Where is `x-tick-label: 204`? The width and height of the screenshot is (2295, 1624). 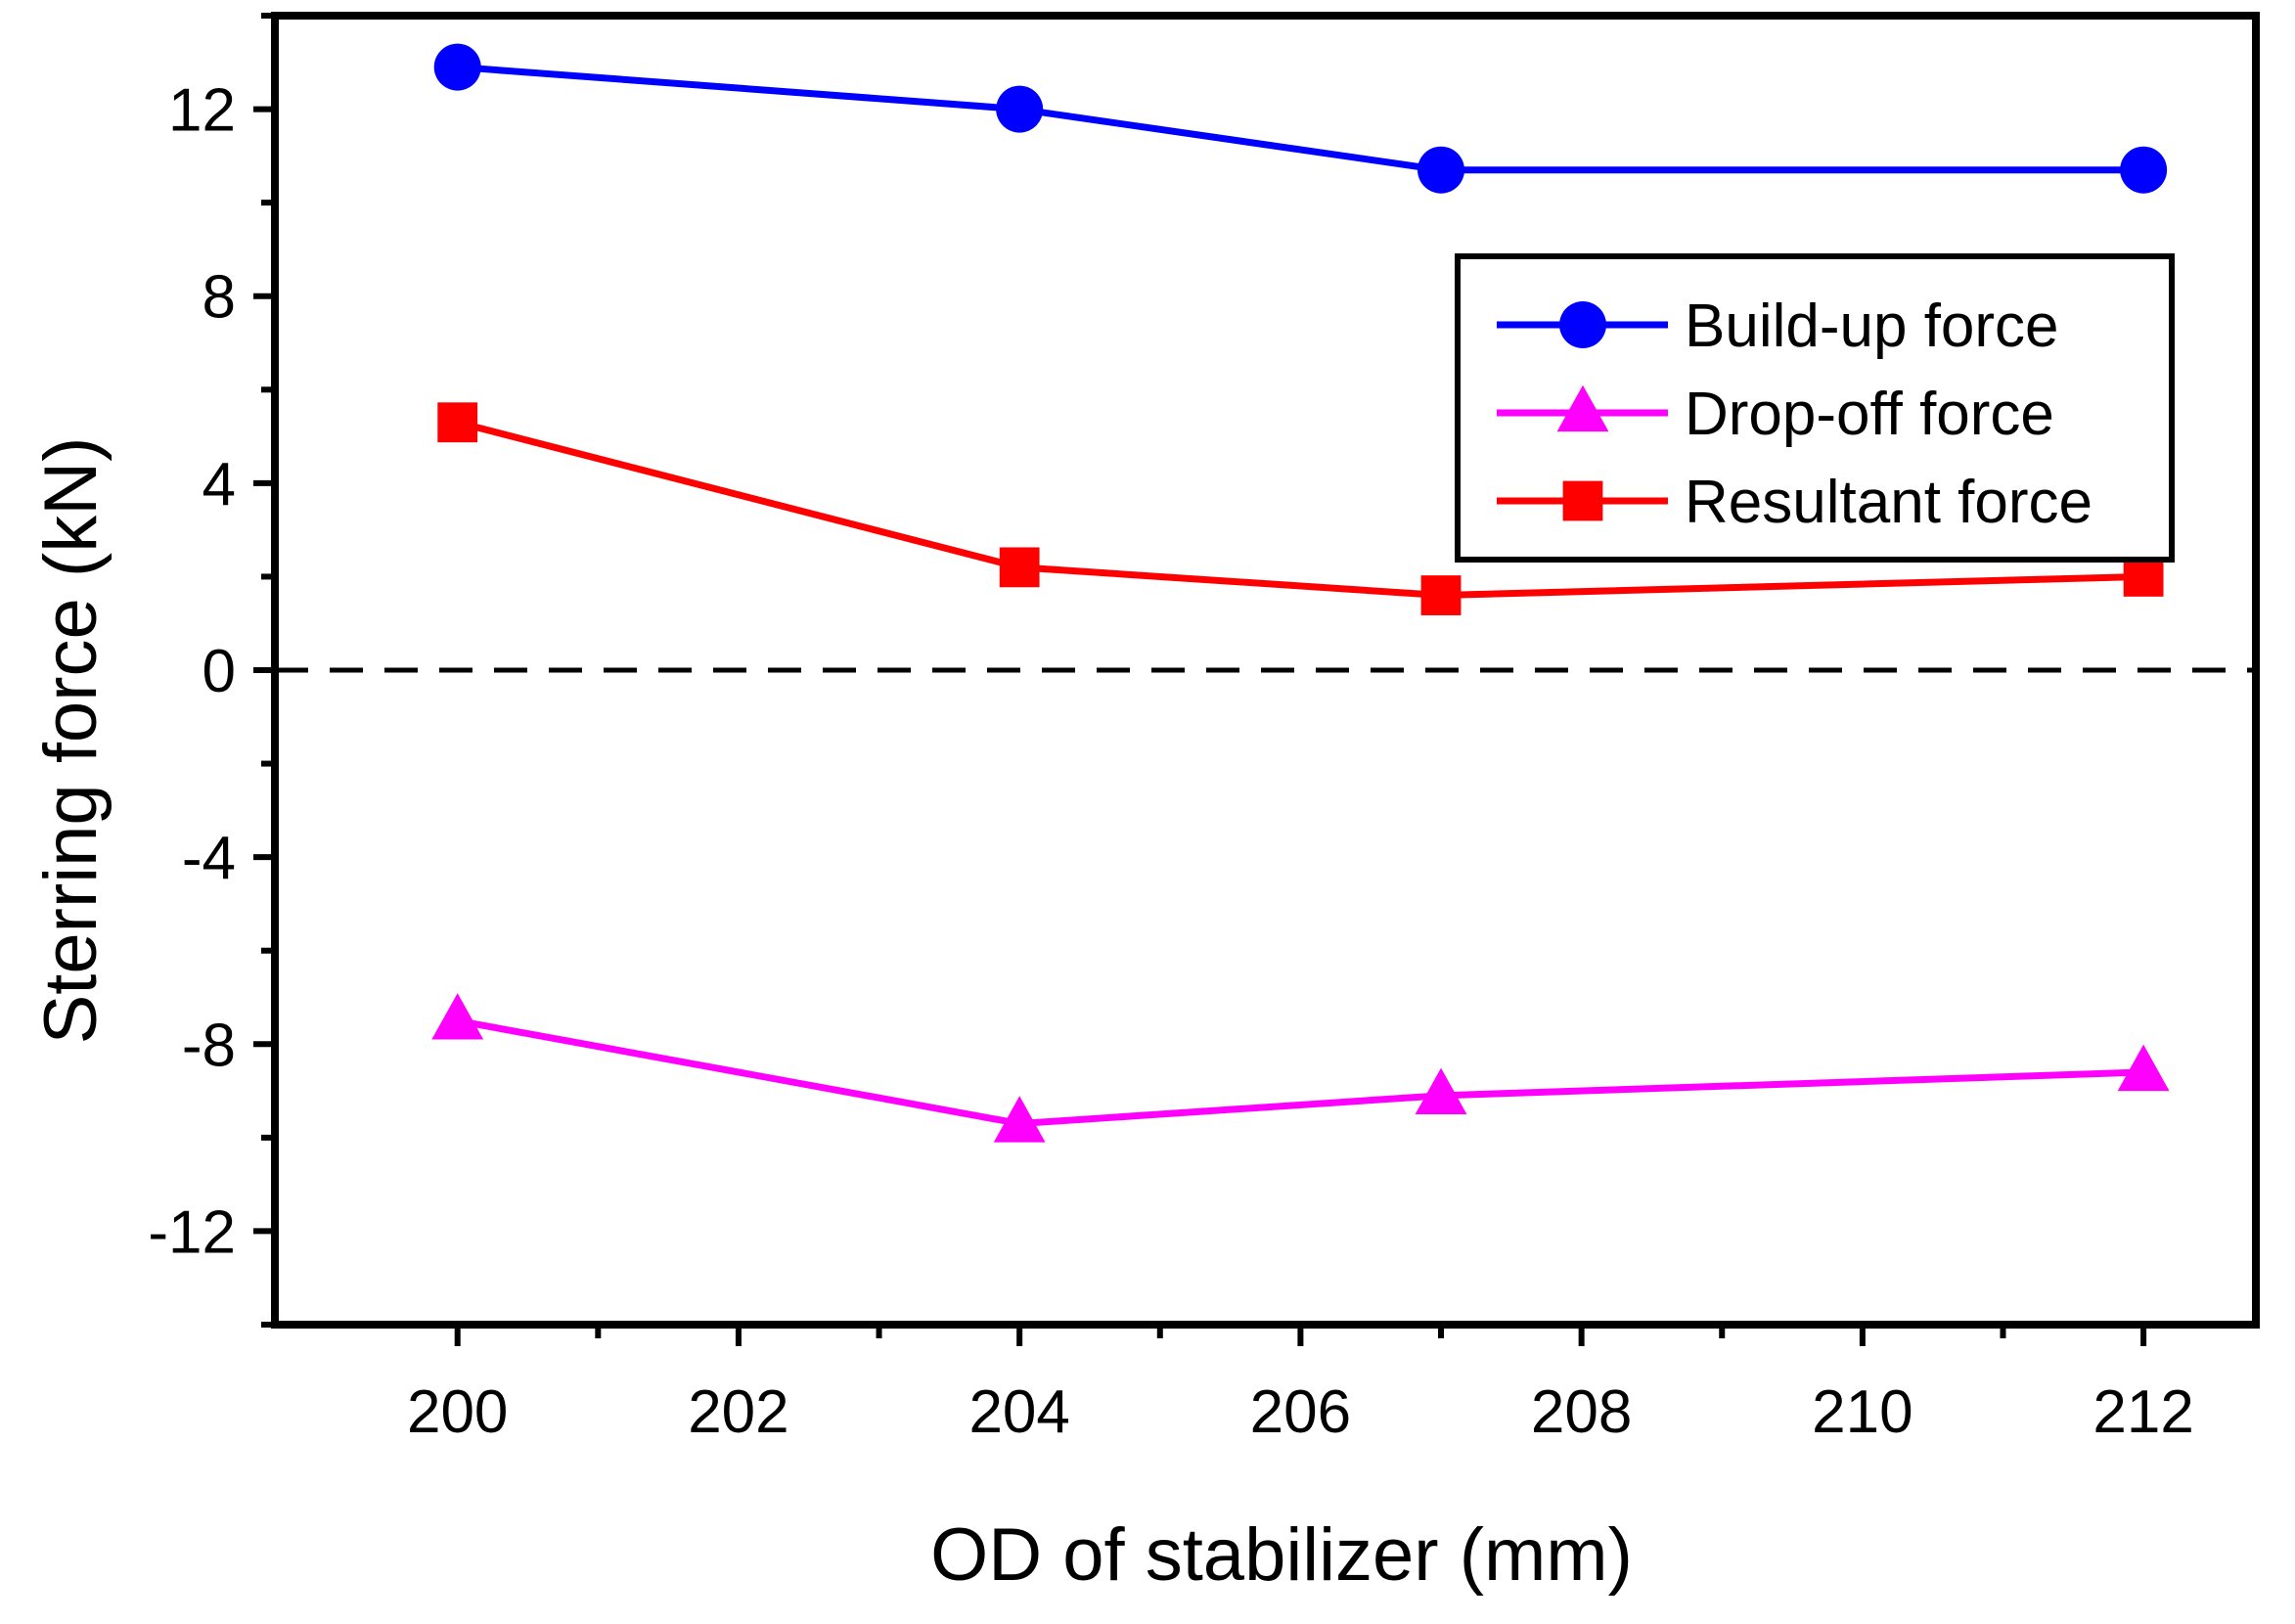 x-tick-label: 204 is located at coordinates (1018, 1412).